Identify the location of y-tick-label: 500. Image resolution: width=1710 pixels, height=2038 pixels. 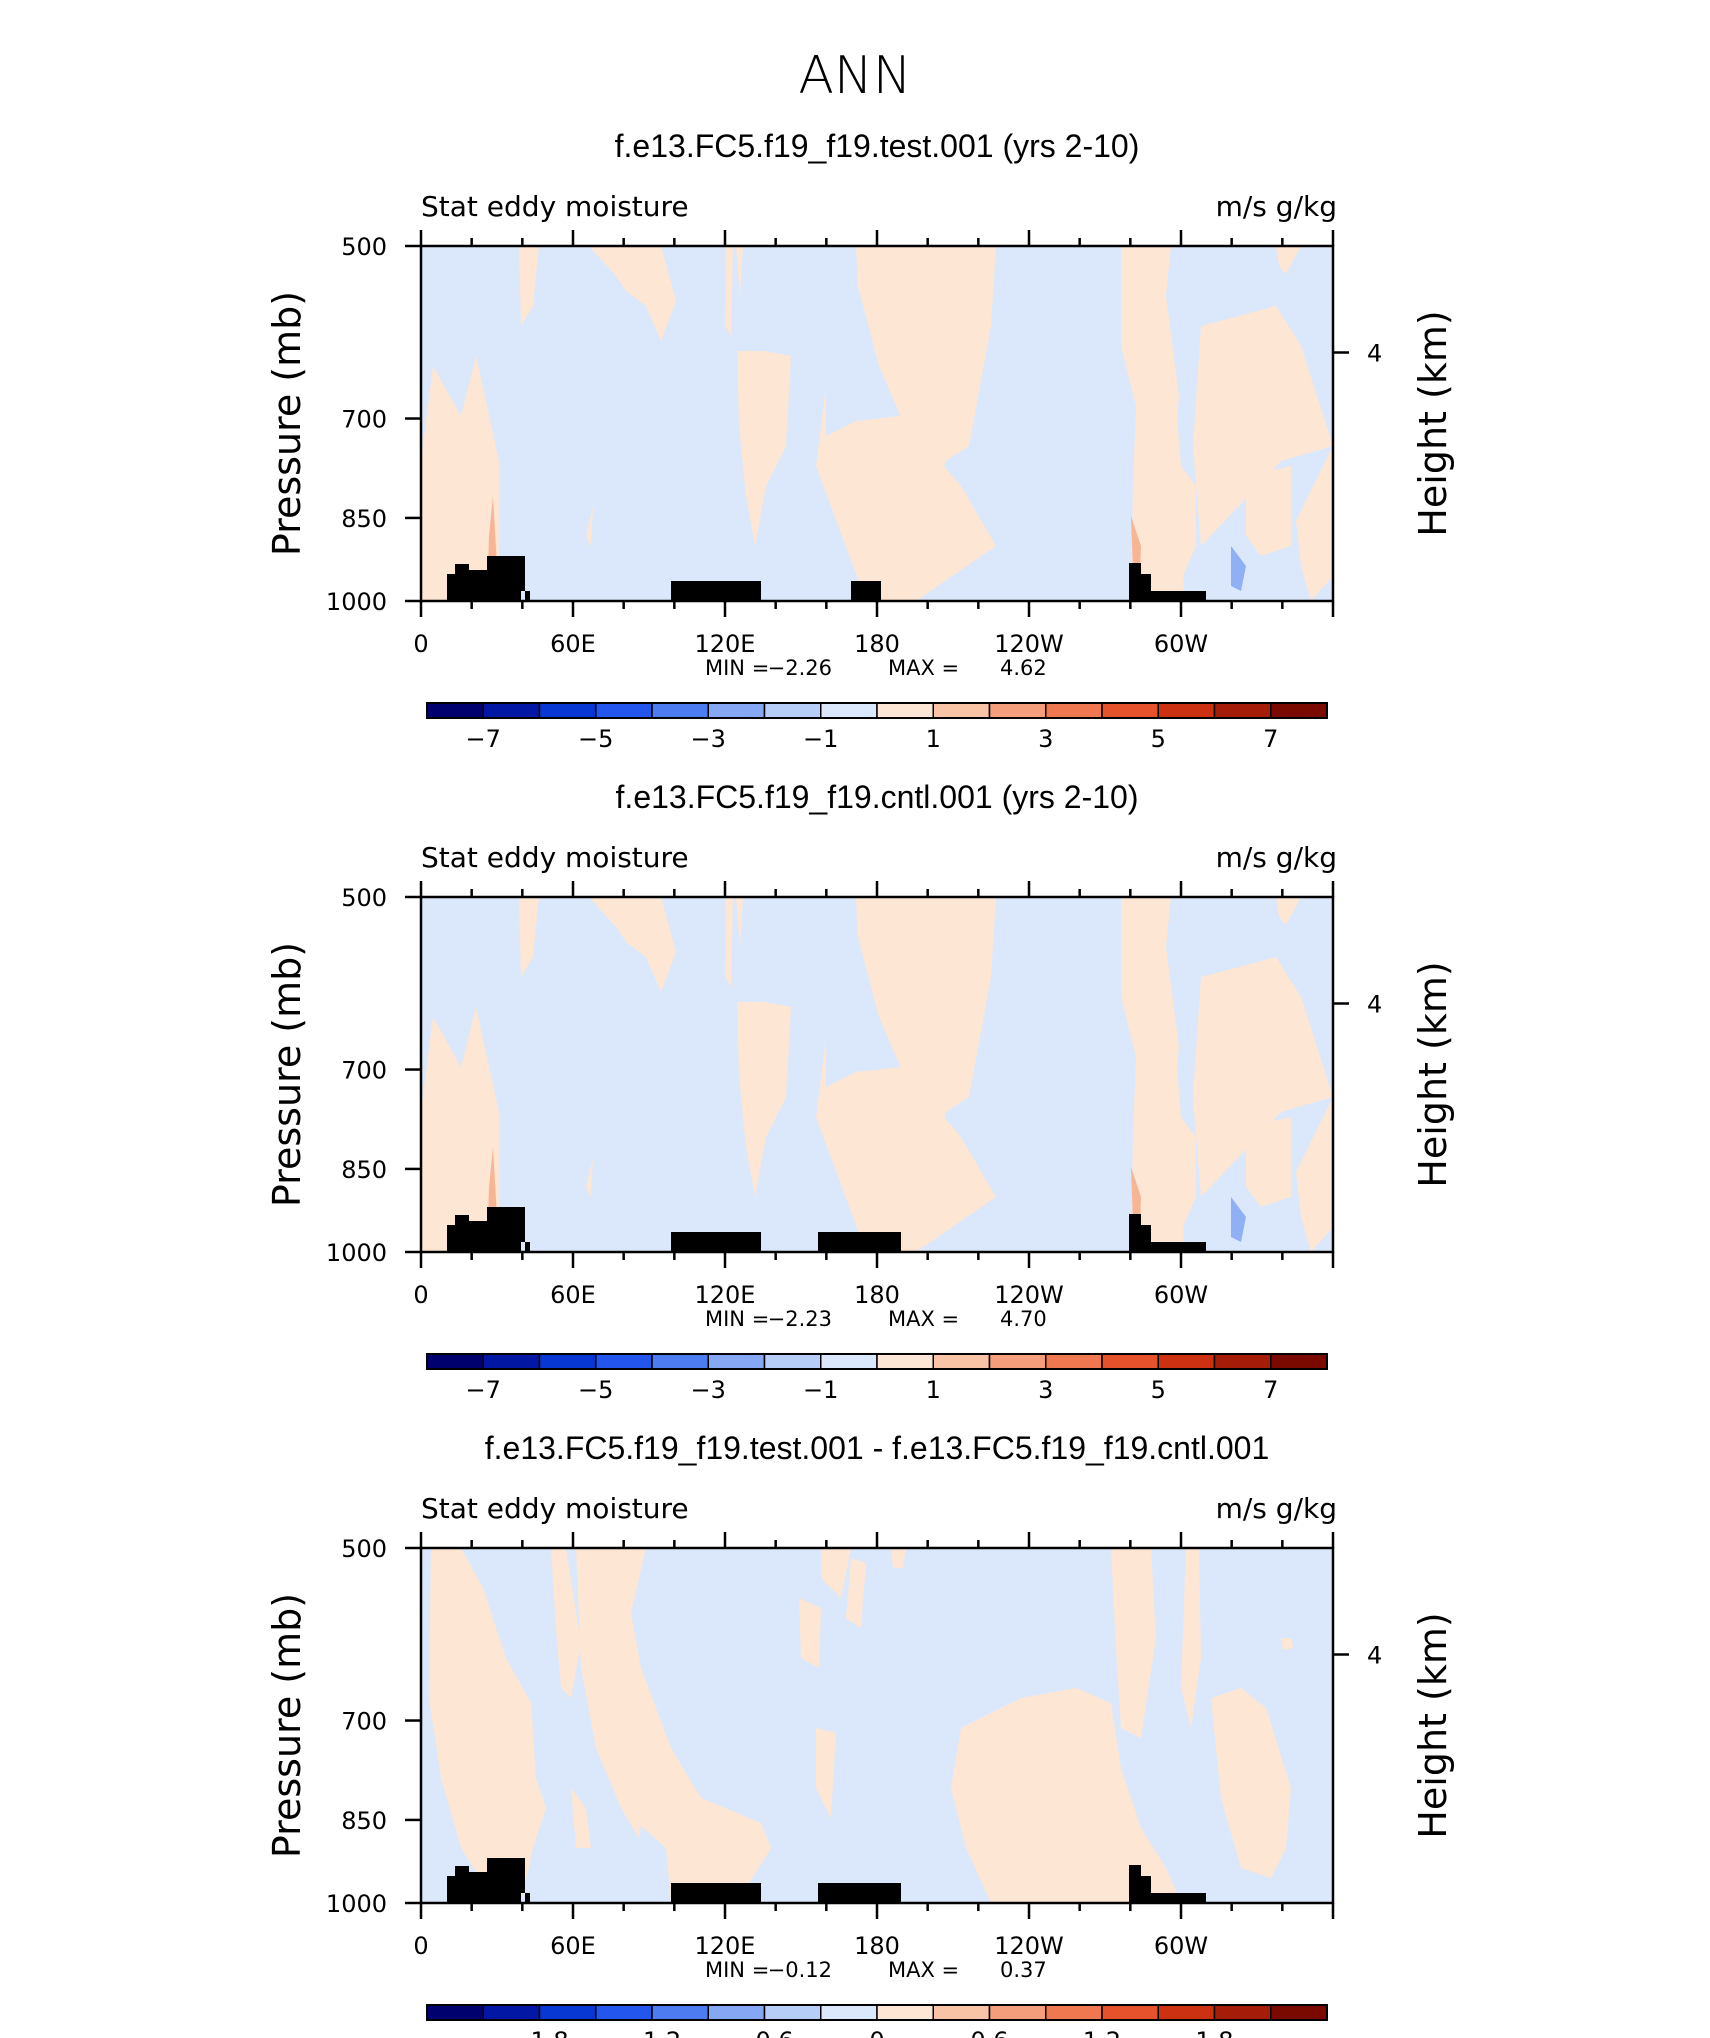
(364, 1549).